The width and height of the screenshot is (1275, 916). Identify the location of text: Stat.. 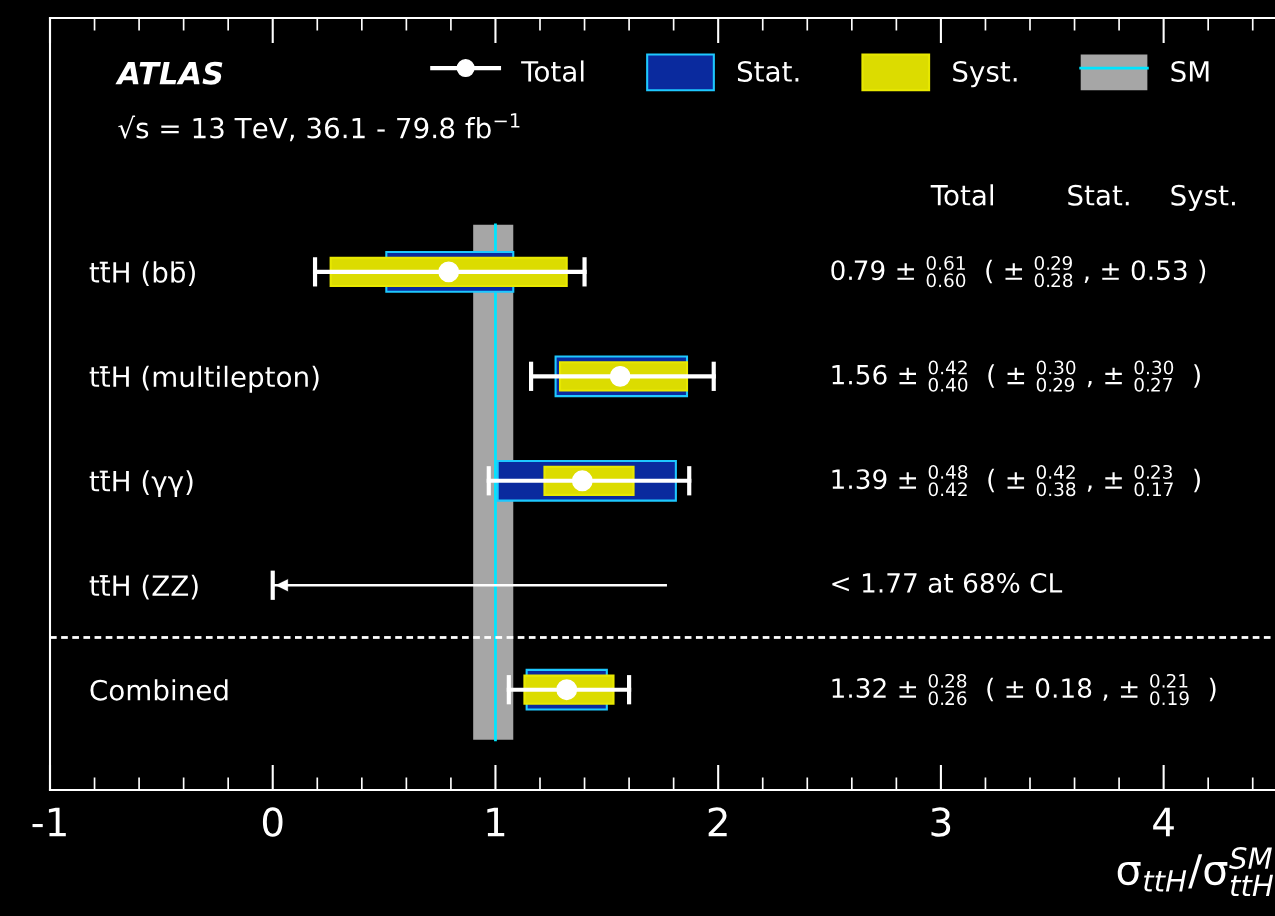
(1098, 195).